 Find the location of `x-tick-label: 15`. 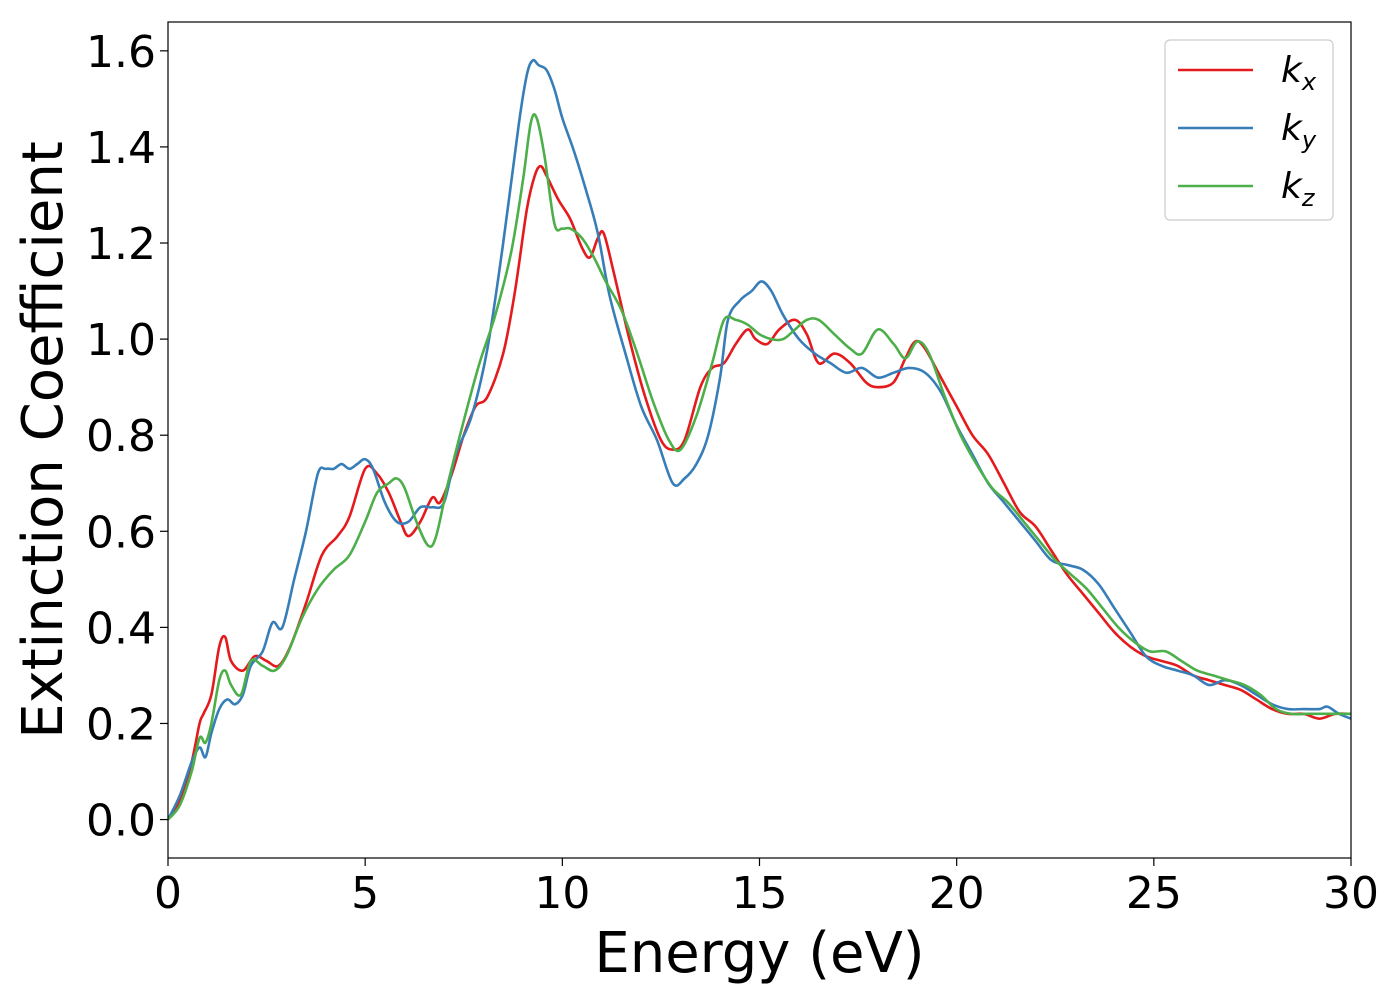

x-tick-label: 15 is located at coordinates (760, 893).